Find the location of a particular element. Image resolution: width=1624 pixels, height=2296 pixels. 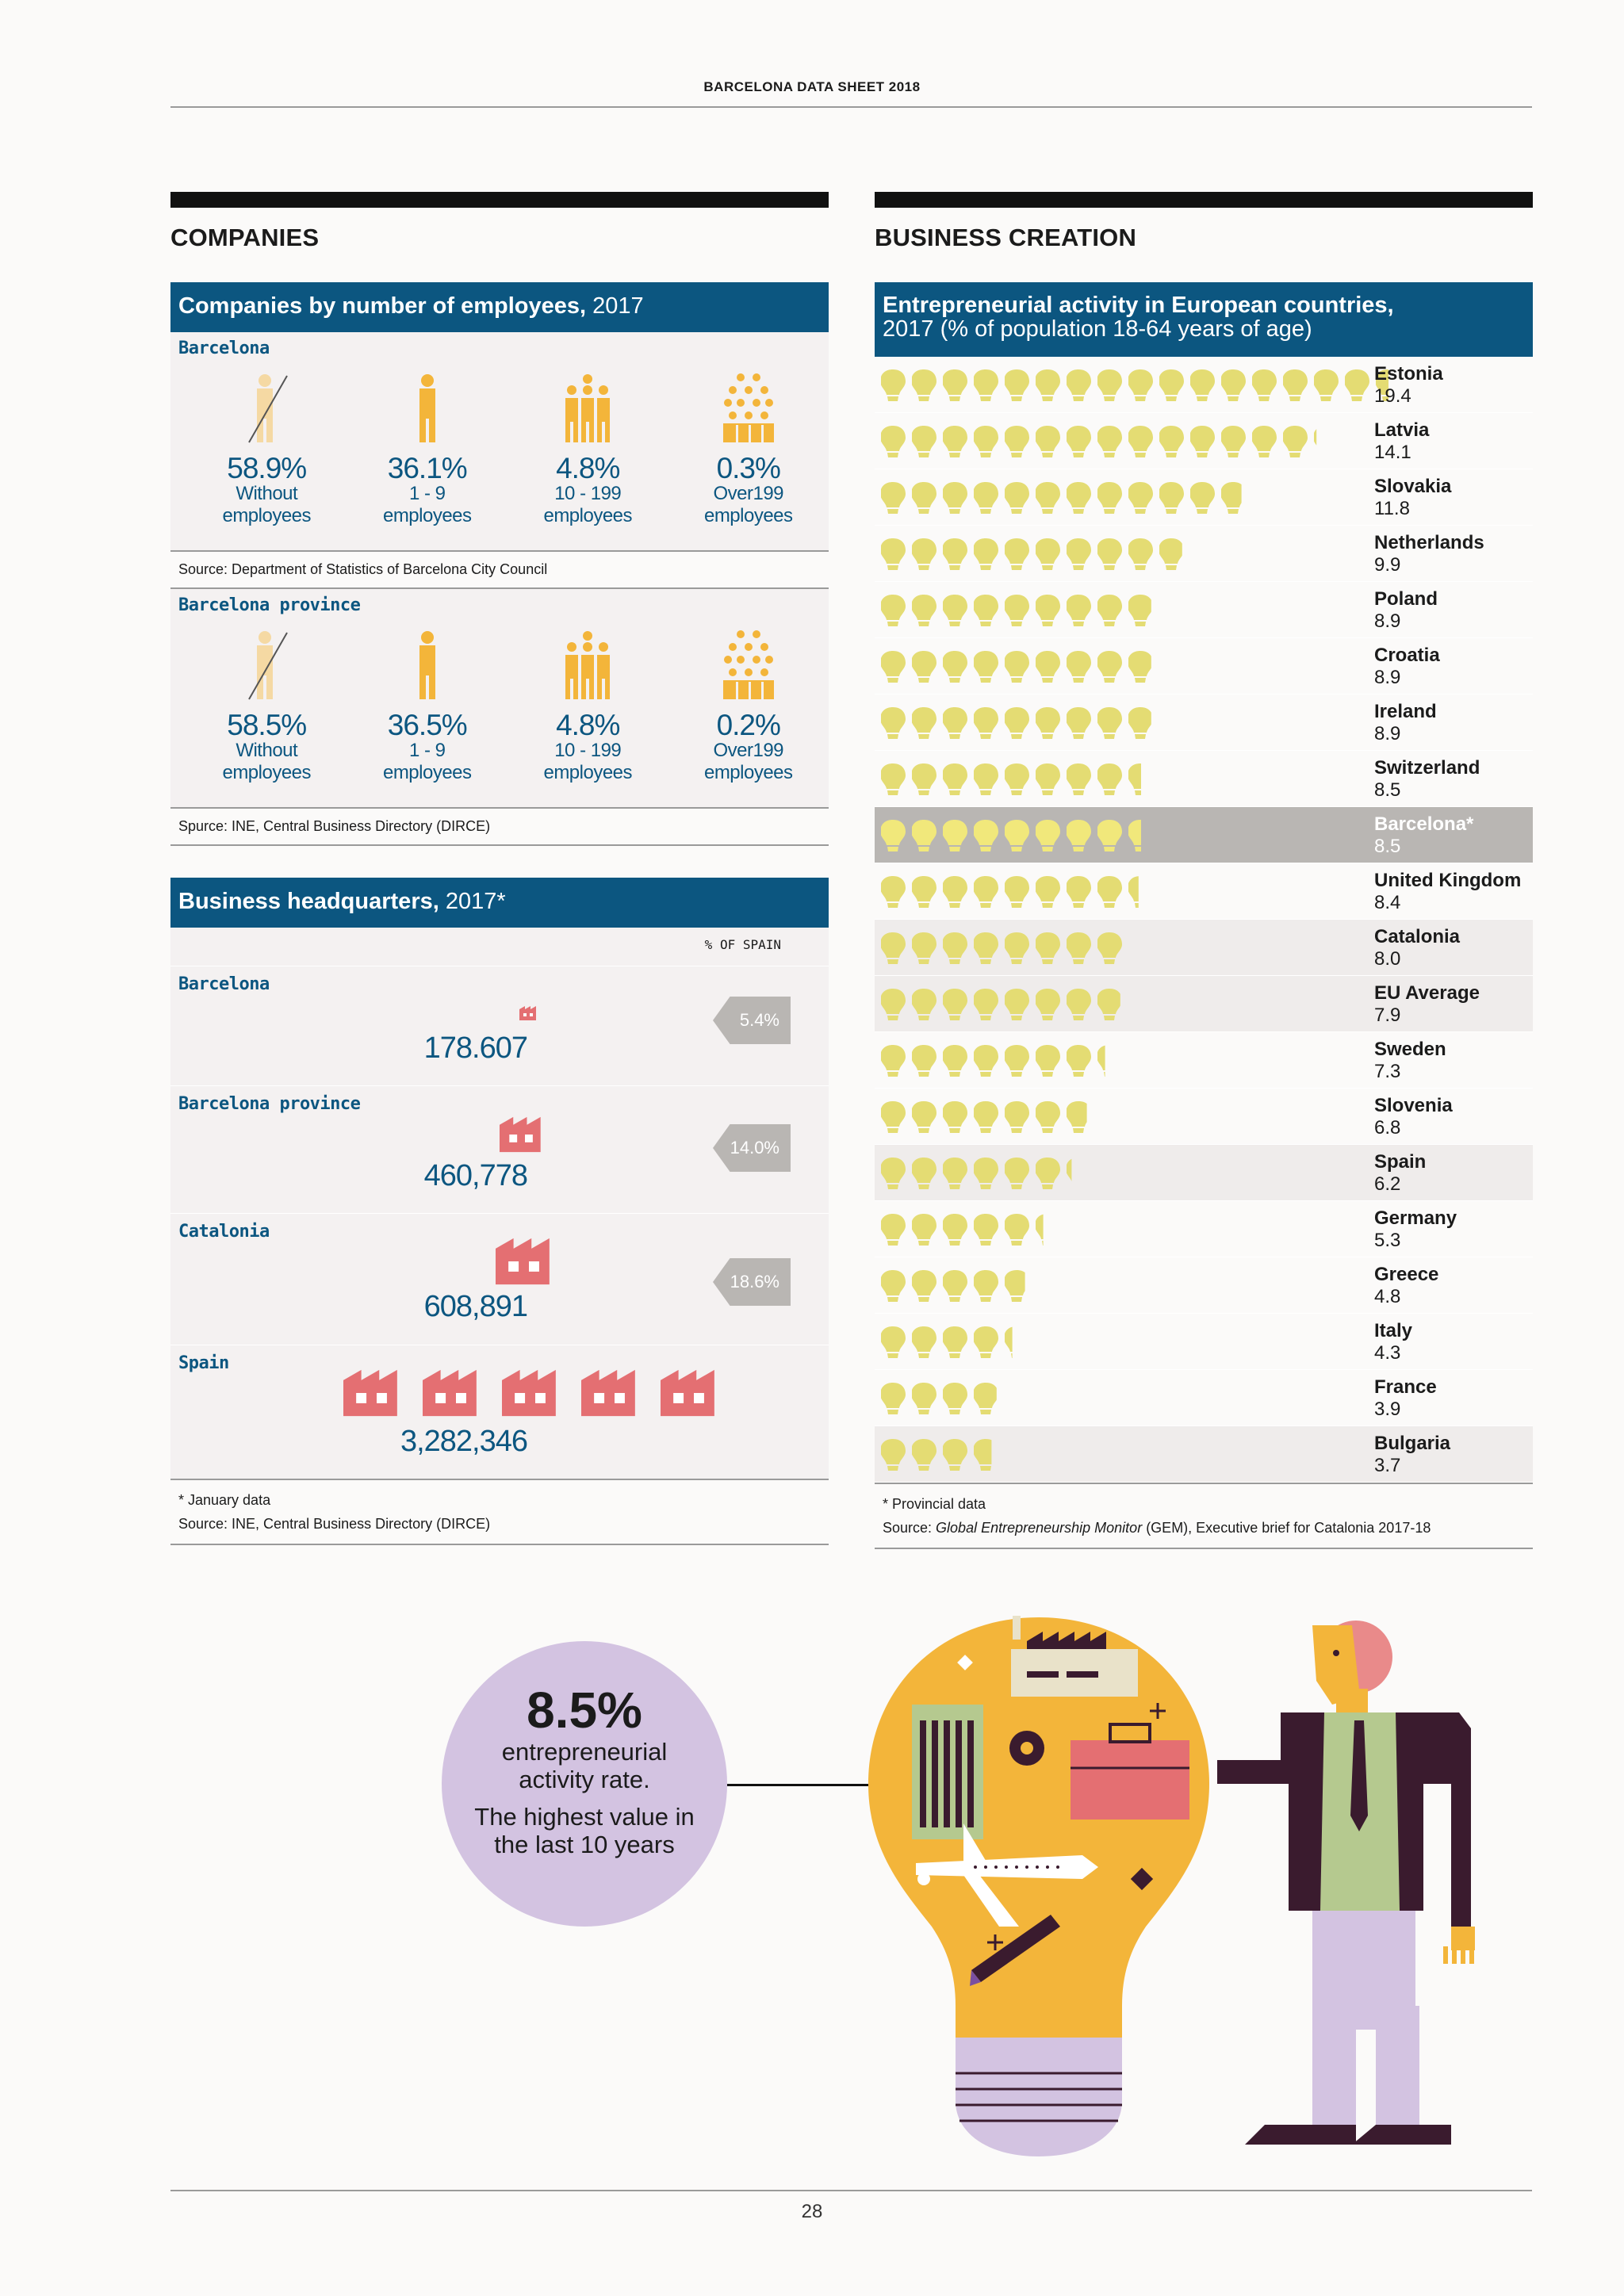

stat-label-1: Over199 is located at coordinates (748, 494).